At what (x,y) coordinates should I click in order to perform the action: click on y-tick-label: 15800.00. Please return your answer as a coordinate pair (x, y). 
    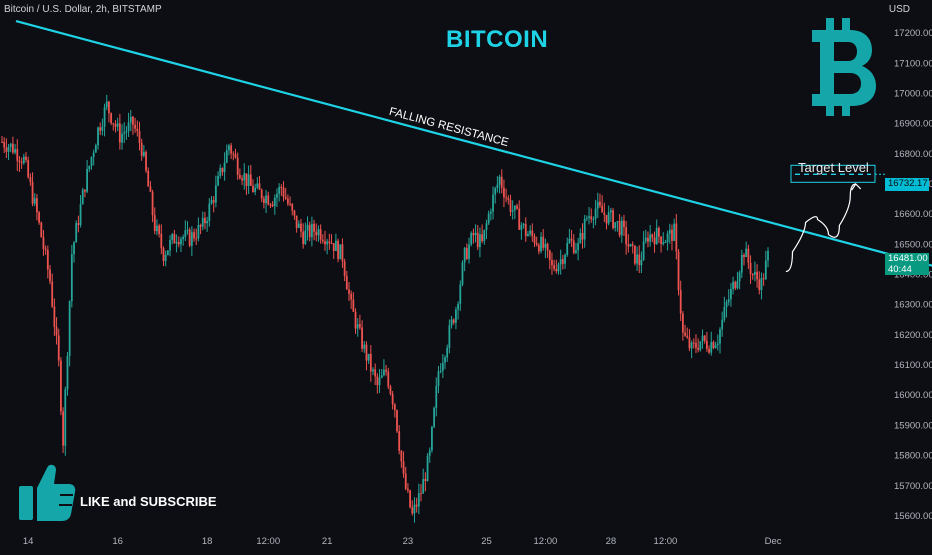
    Looking at the image, I should click on (913, 456).